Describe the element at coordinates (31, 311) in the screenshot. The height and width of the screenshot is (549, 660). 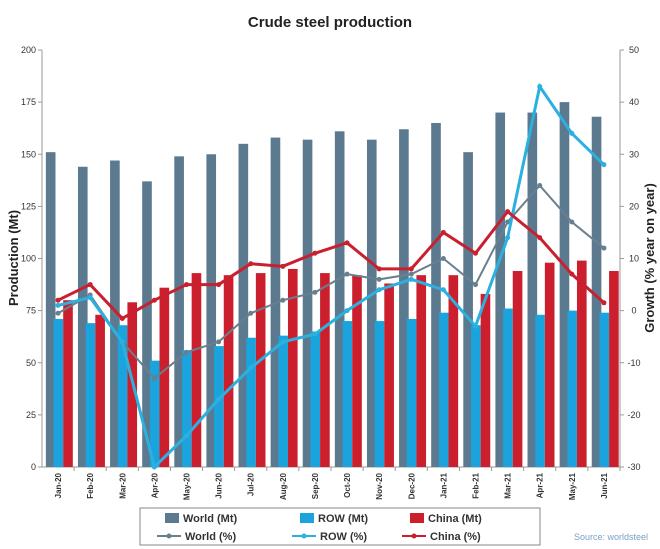
I see `y-tick-label: 75` at that location.